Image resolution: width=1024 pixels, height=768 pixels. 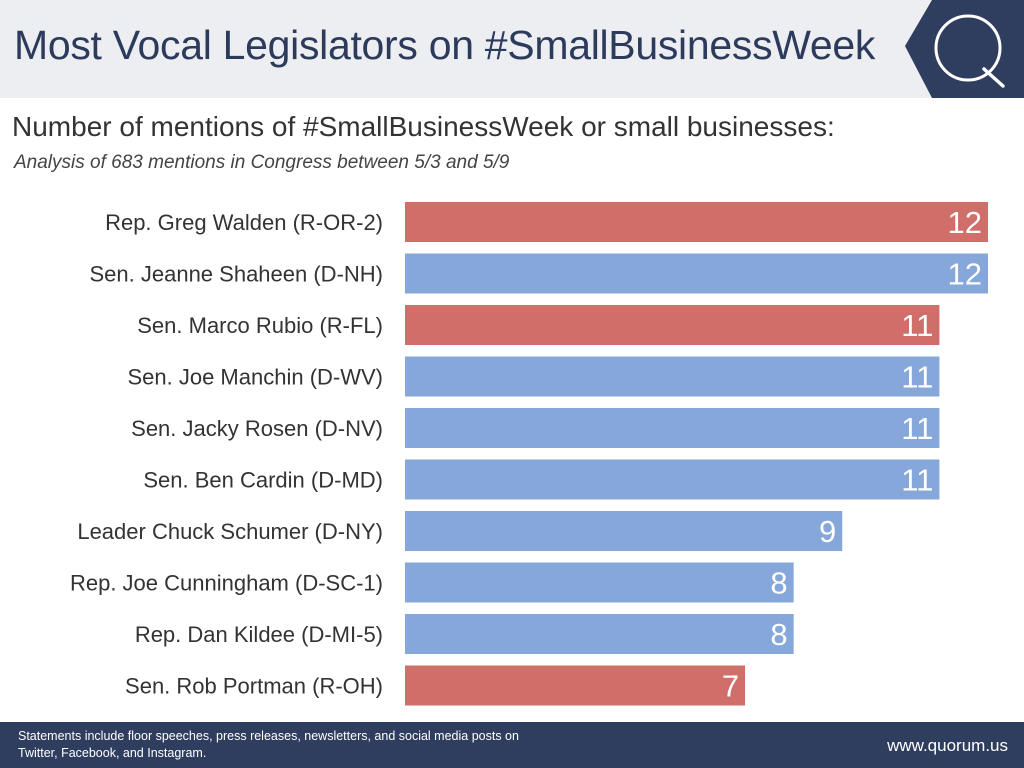 I want to click on bar-value-label: 7, so click(x=730, y=686).